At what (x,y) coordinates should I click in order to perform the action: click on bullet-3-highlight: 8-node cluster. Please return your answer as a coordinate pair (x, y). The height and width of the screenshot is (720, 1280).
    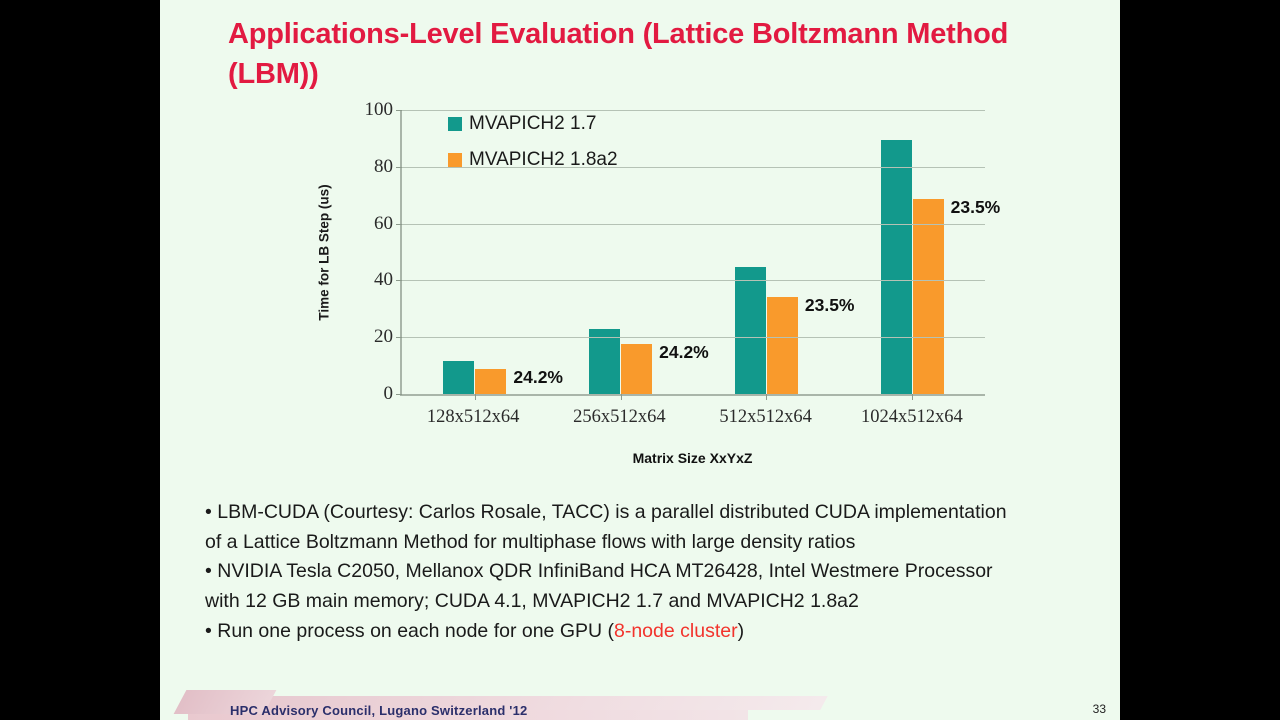
    Looking at the image, I should click on (676, 630).